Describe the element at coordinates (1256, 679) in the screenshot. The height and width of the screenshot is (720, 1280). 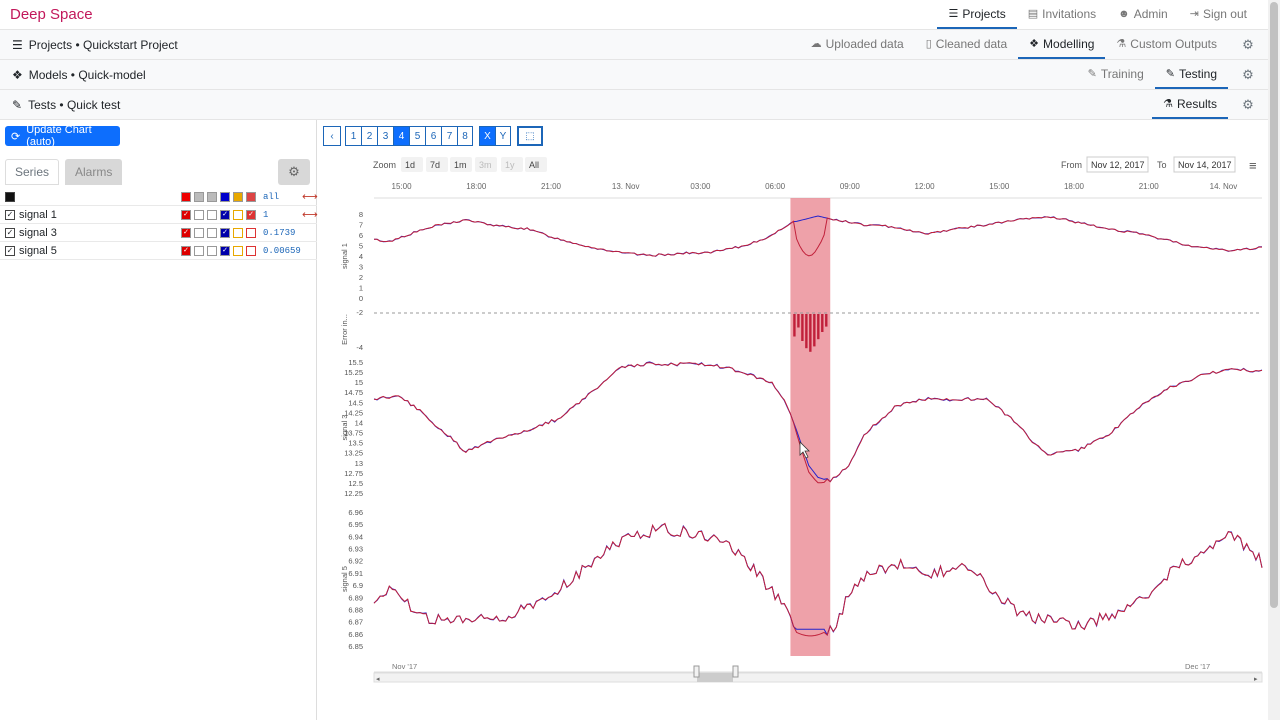
I see `scroll-right-arrow-icon: ▸` at that location.